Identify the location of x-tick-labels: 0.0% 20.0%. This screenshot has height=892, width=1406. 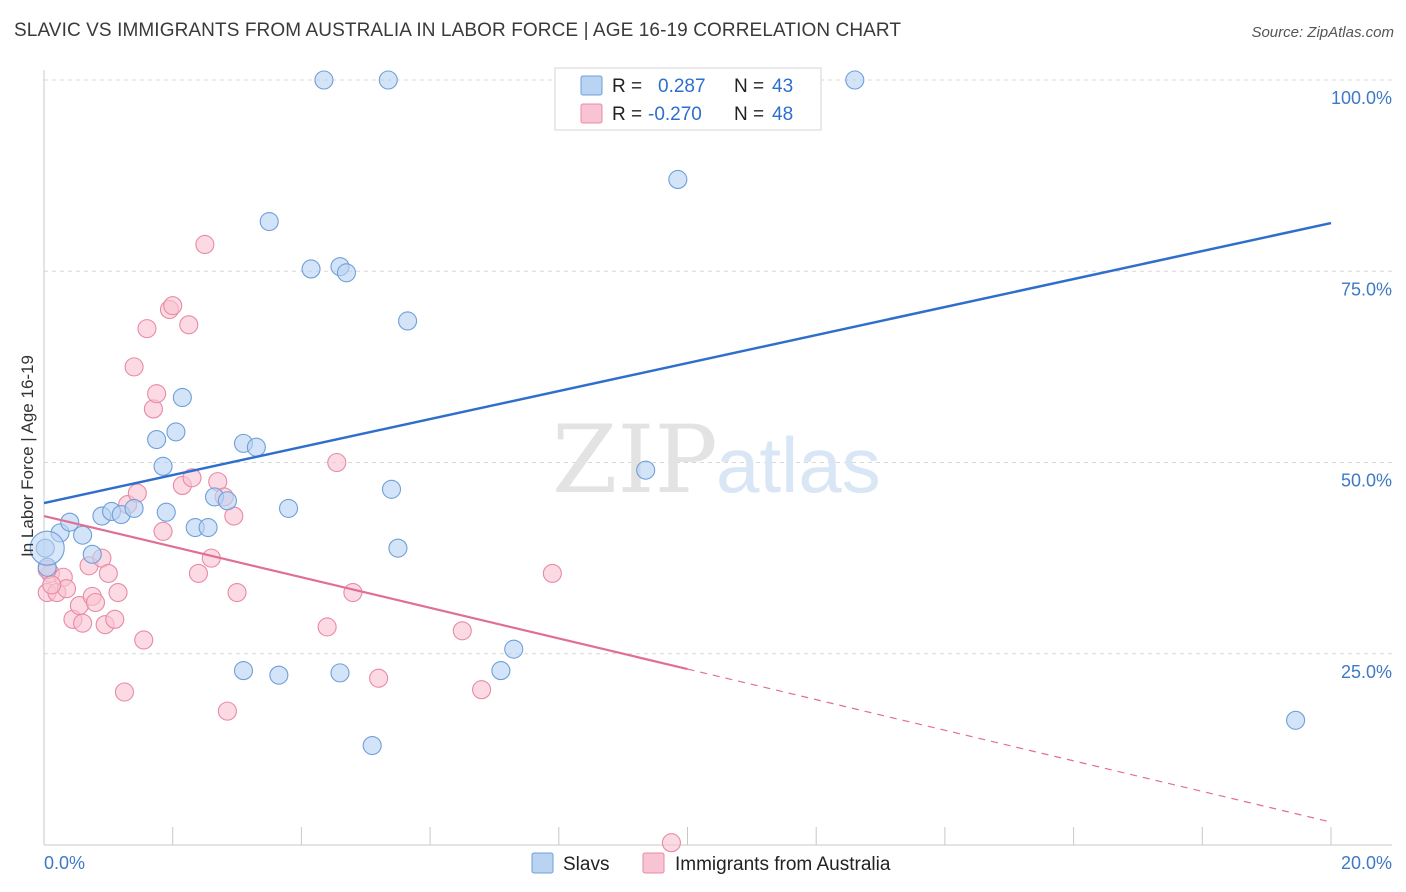
(718, 863).